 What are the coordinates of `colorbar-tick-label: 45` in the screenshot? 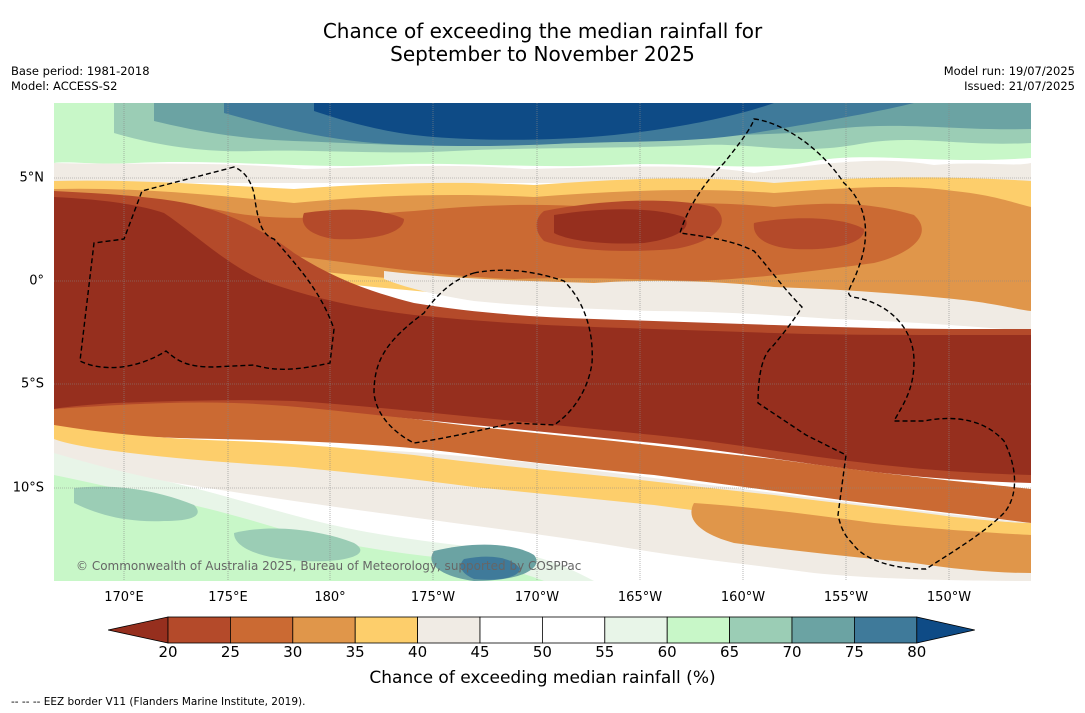 It's located at (480, 652).